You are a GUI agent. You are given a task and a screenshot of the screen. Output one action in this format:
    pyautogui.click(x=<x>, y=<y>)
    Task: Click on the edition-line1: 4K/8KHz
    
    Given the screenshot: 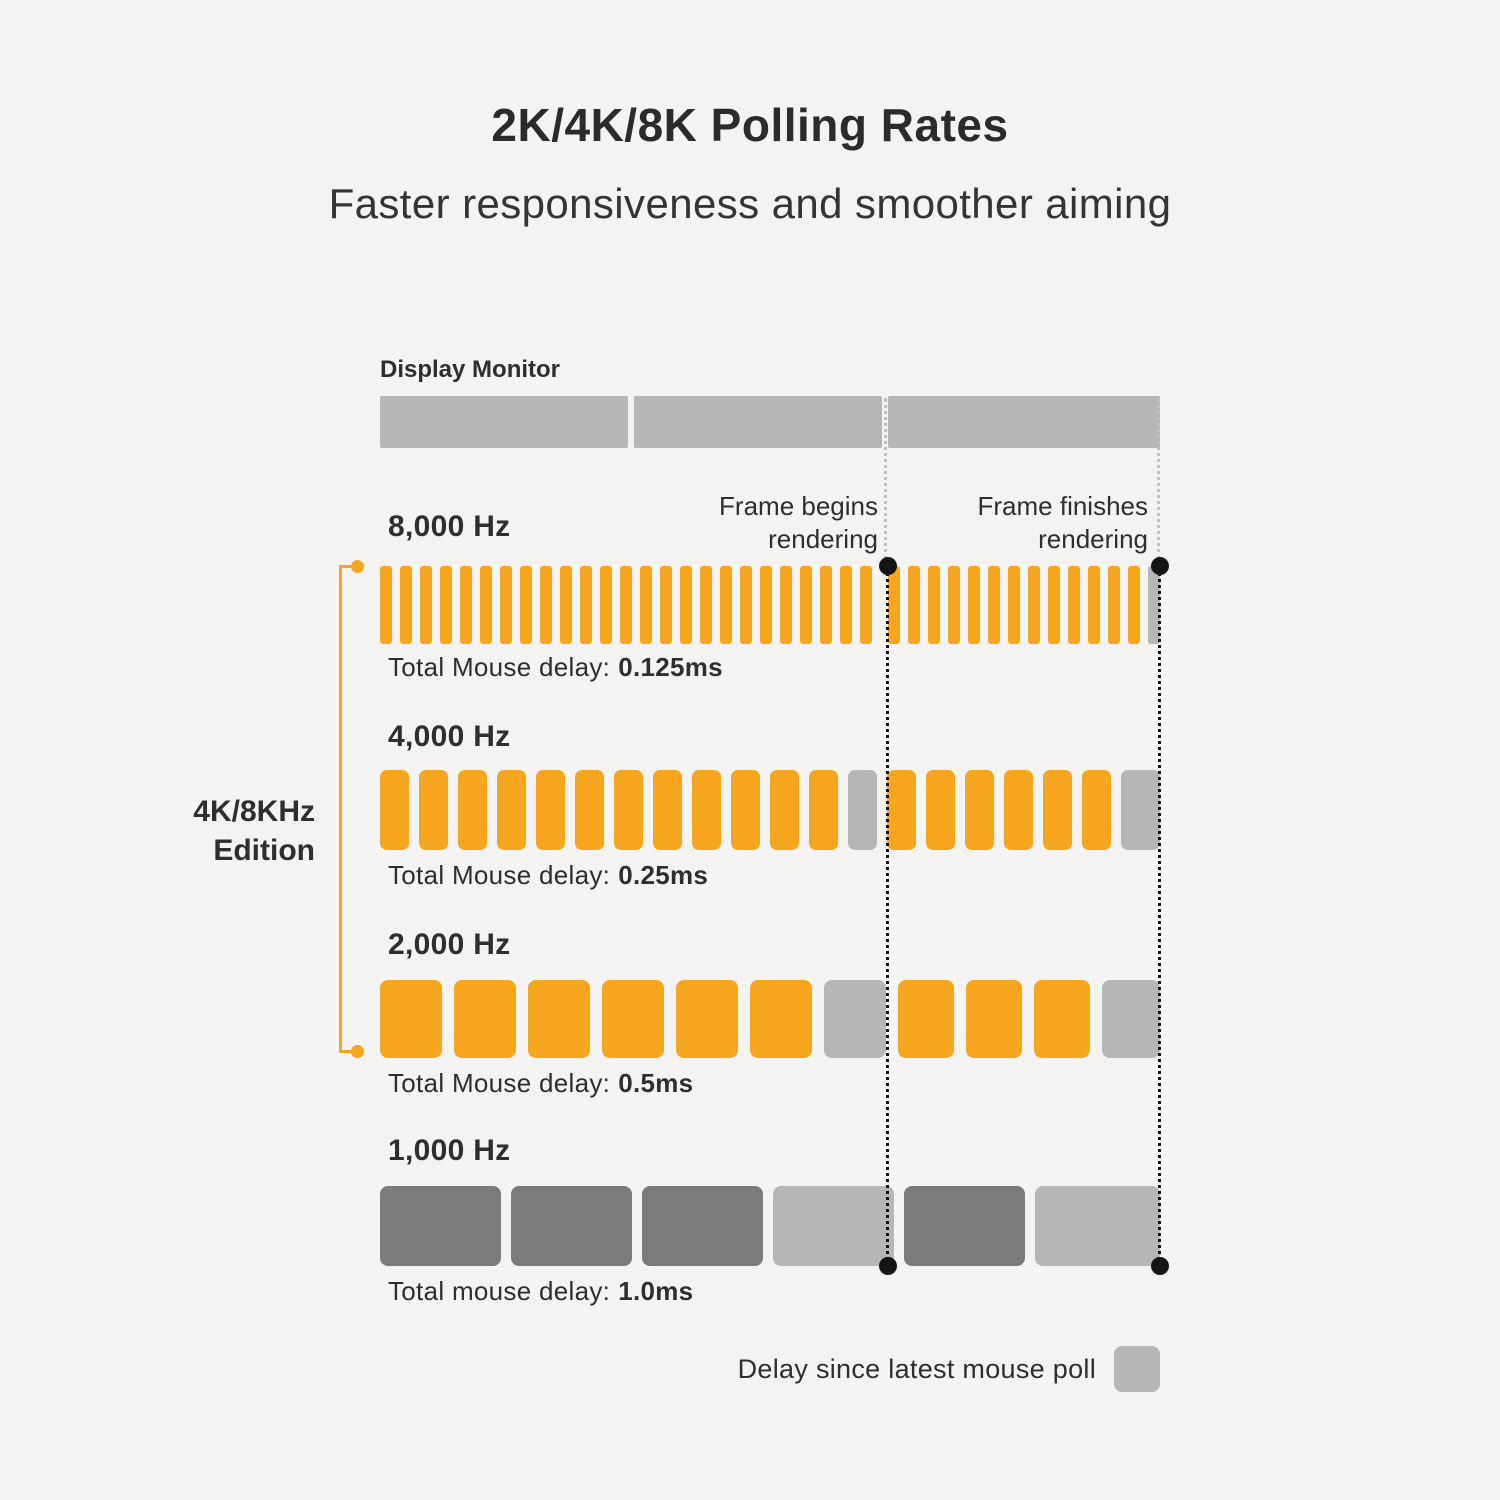 What is the action you would take?
    pyautogui.click(x=254, y=811)
    